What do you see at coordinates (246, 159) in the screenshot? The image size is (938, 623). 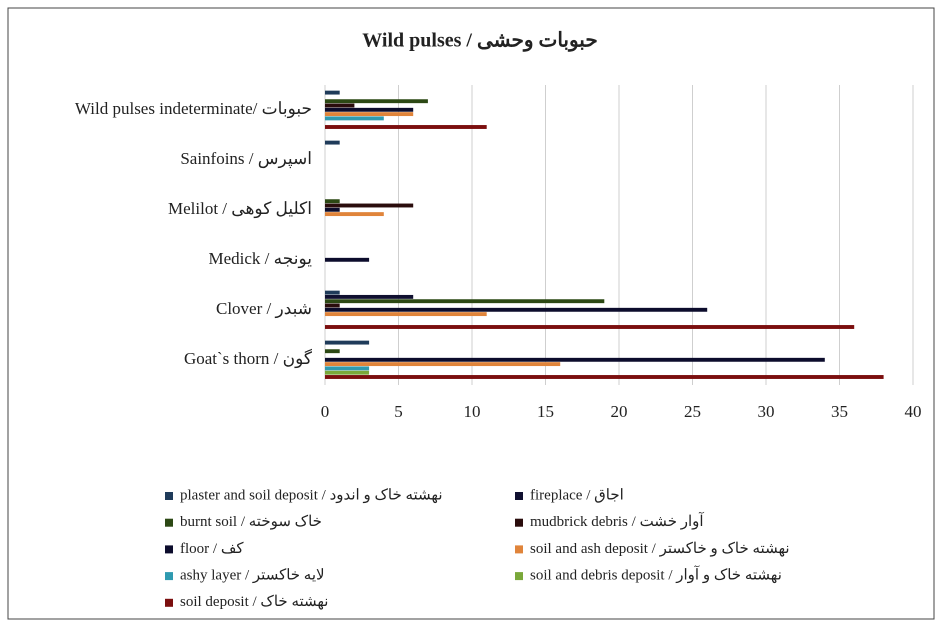 I see `y-tick-label: Sainfoins / اسپرس` at bounding box center [246, 159].